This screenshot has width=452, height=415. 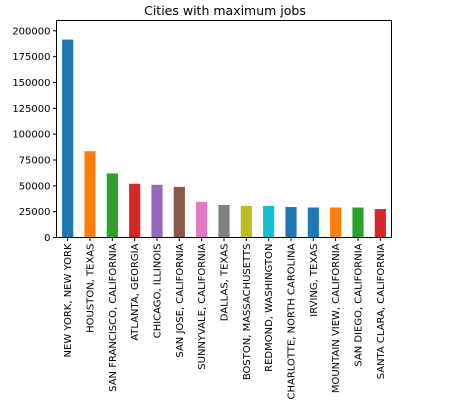 What do you see at coordinates (31, 31) in the screenshot?
I see `y-tick-label: 200000` at bounding box center [31, 31].